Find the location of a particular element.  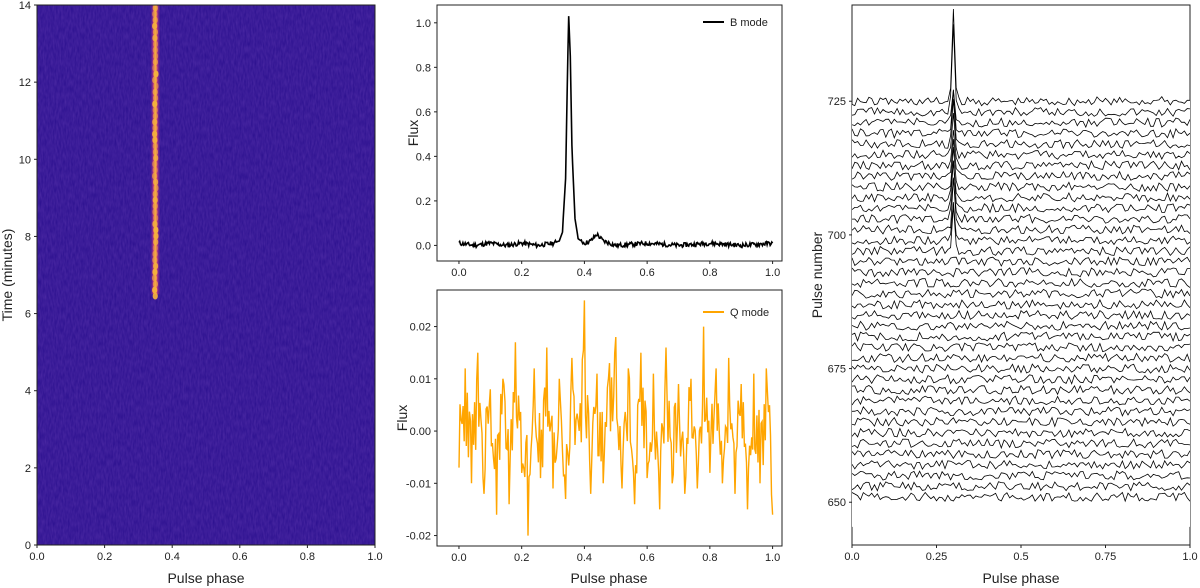

q-mode-legend-label: Q mode is located at coordinates (749, 313).